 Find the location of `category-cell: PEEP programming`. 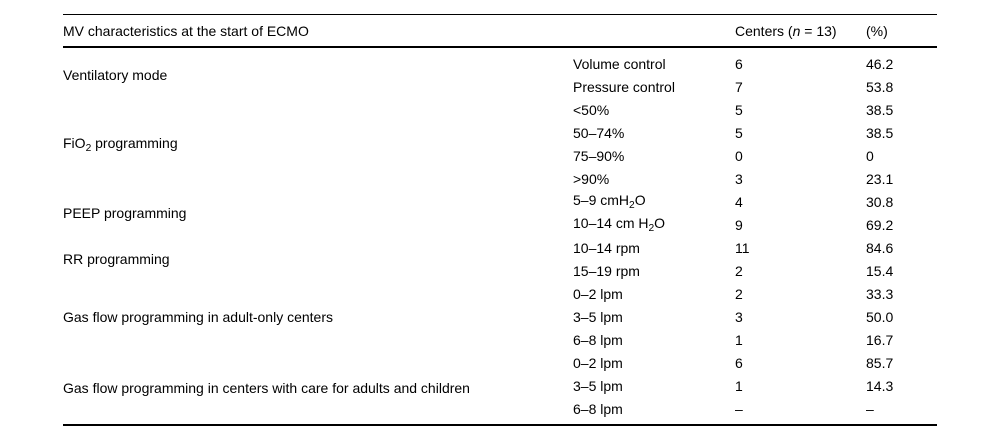

category-cell: PEEP programming is located at coordinates (125, 213).